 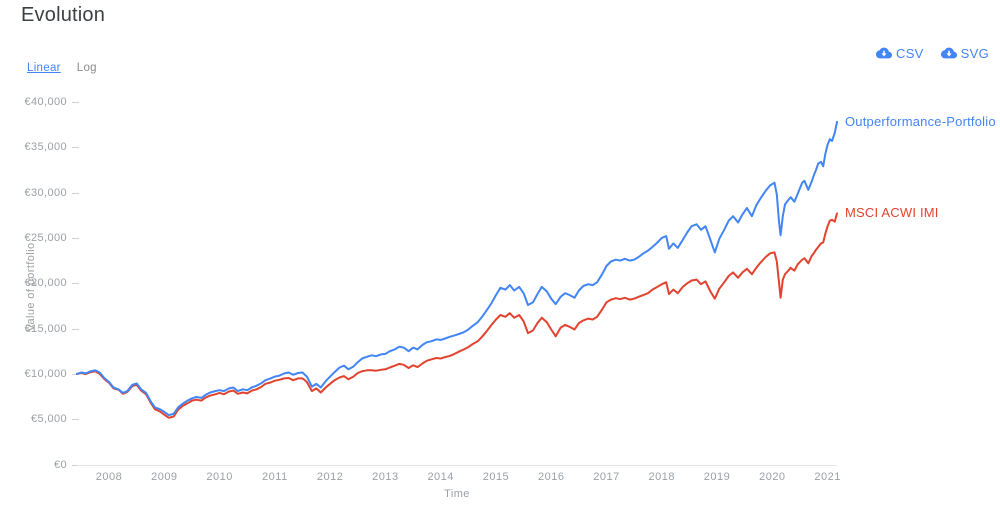 What do you see at coordinates (932, 53) in the screenshot?
I see `export-bar: CSV SVG` at bounding box center [932, 53].